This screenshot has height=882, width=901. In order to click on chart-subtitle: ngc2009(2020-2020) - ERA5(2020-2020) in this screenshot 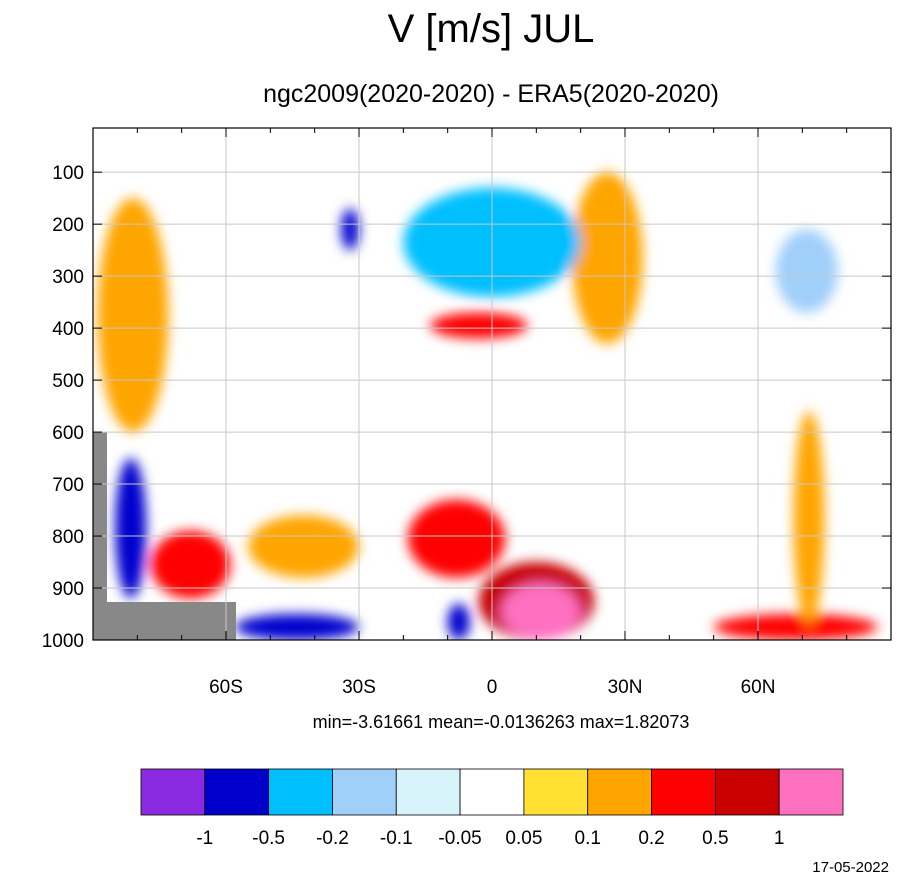, I will do `click(491, 94)`.